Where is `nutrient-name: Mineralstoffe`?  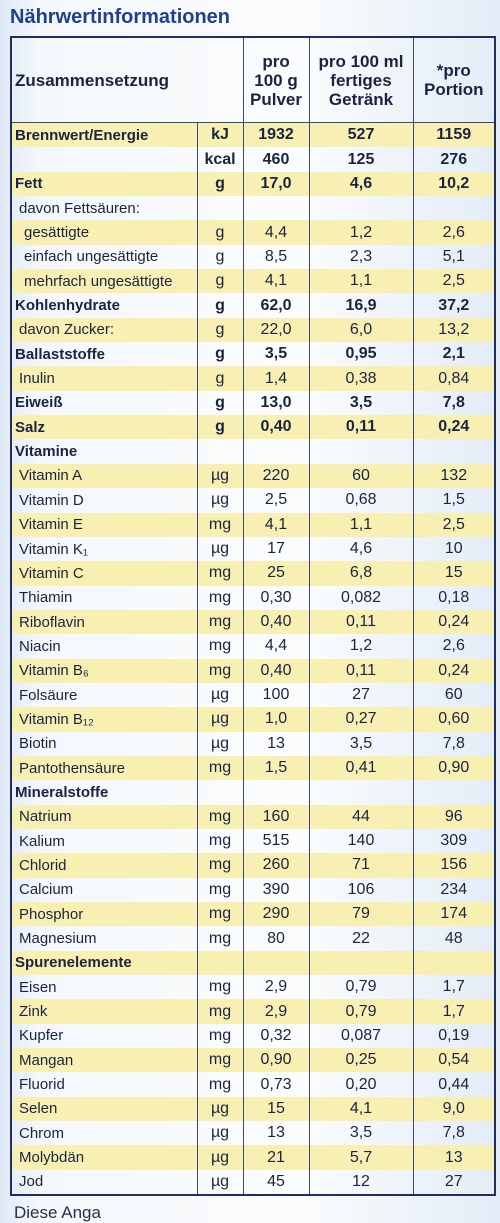 nutrient-name: Mineralstoffe is located at coordinates (103, 792).